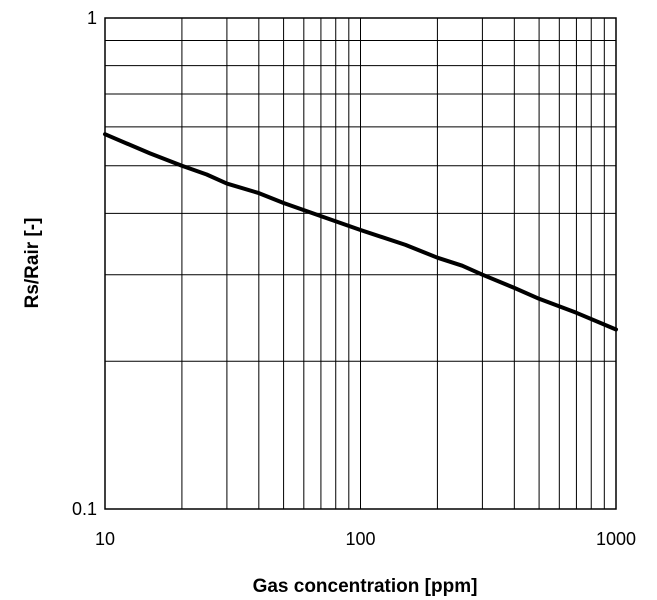 The image size is (657, 600). What do you see at coordinates (32, 263) in the screenshot?
I see `y-axis-title: Rs/Rair [-]` at bounding box center [32, 263].